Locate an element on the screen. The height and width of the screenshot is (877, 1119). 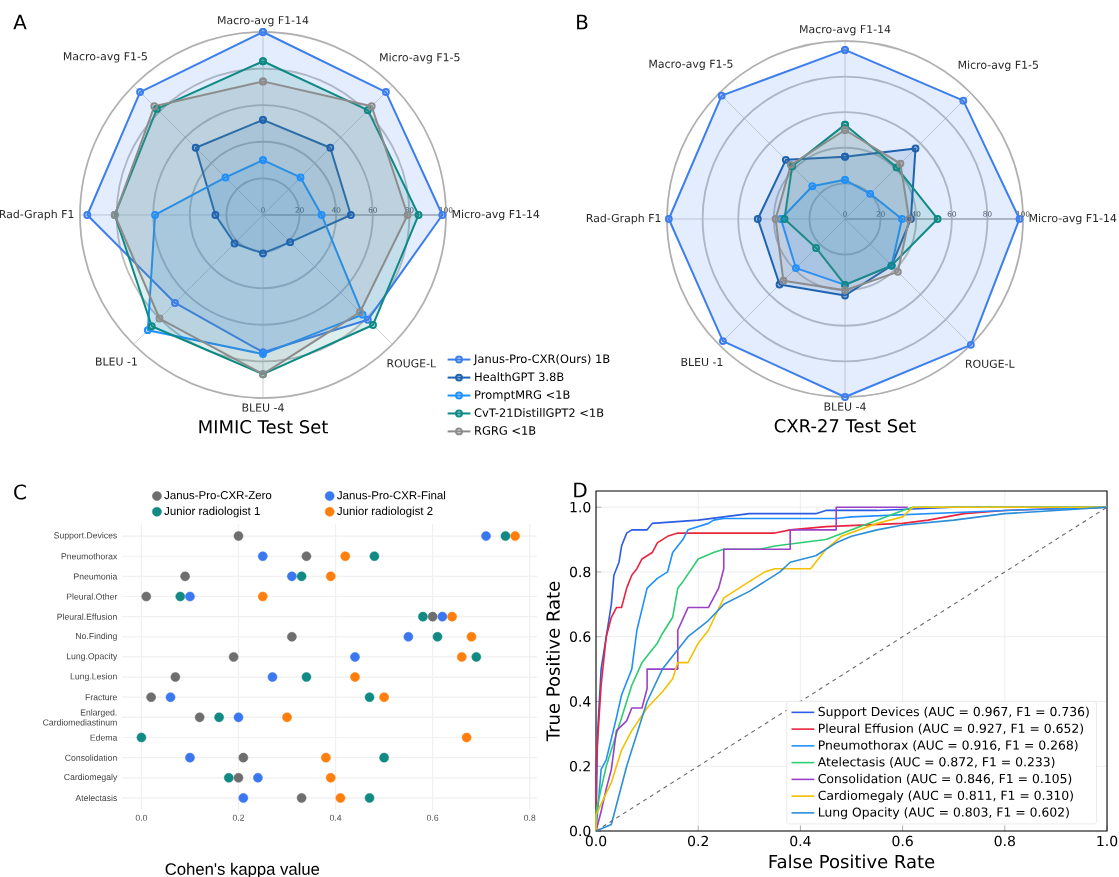
y-tick-label: Pneumothorax is located at coordinates (89, 556).